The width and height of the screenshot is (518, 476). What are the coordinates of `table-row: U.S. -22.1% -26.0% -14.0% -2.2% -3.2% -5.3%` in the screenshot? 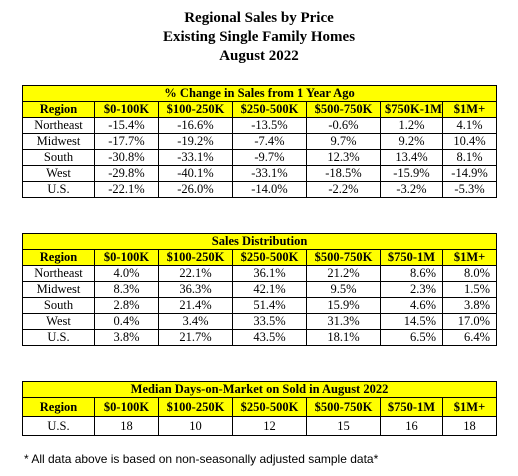 It's located at (260, 189).